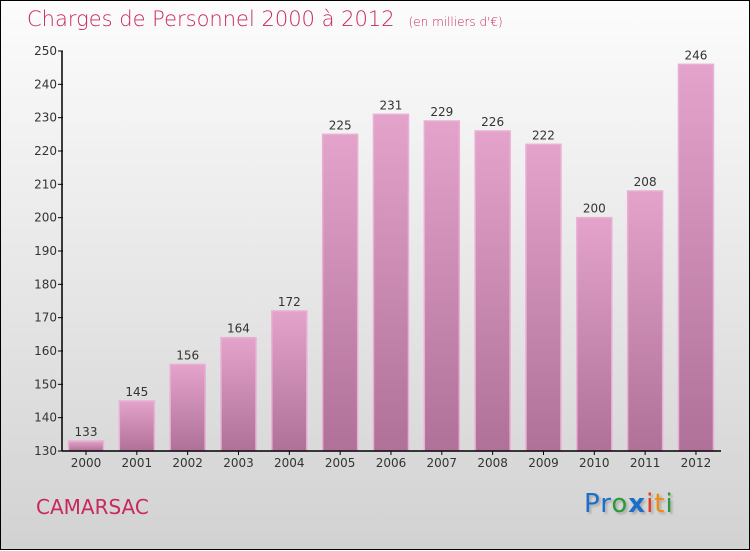 The width and height of the screenshot is (750, 551). What do you see at coordinates (543, 463) in the screenshot?
I see `x-tick-label: 2009` at bounding box center [543, 463].